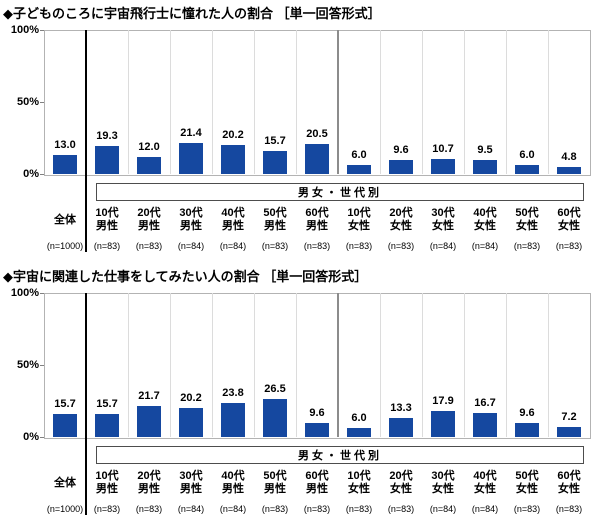 The image size is (600, 527). I want to click on bar-value-label: 19.3, so click(107, 136).